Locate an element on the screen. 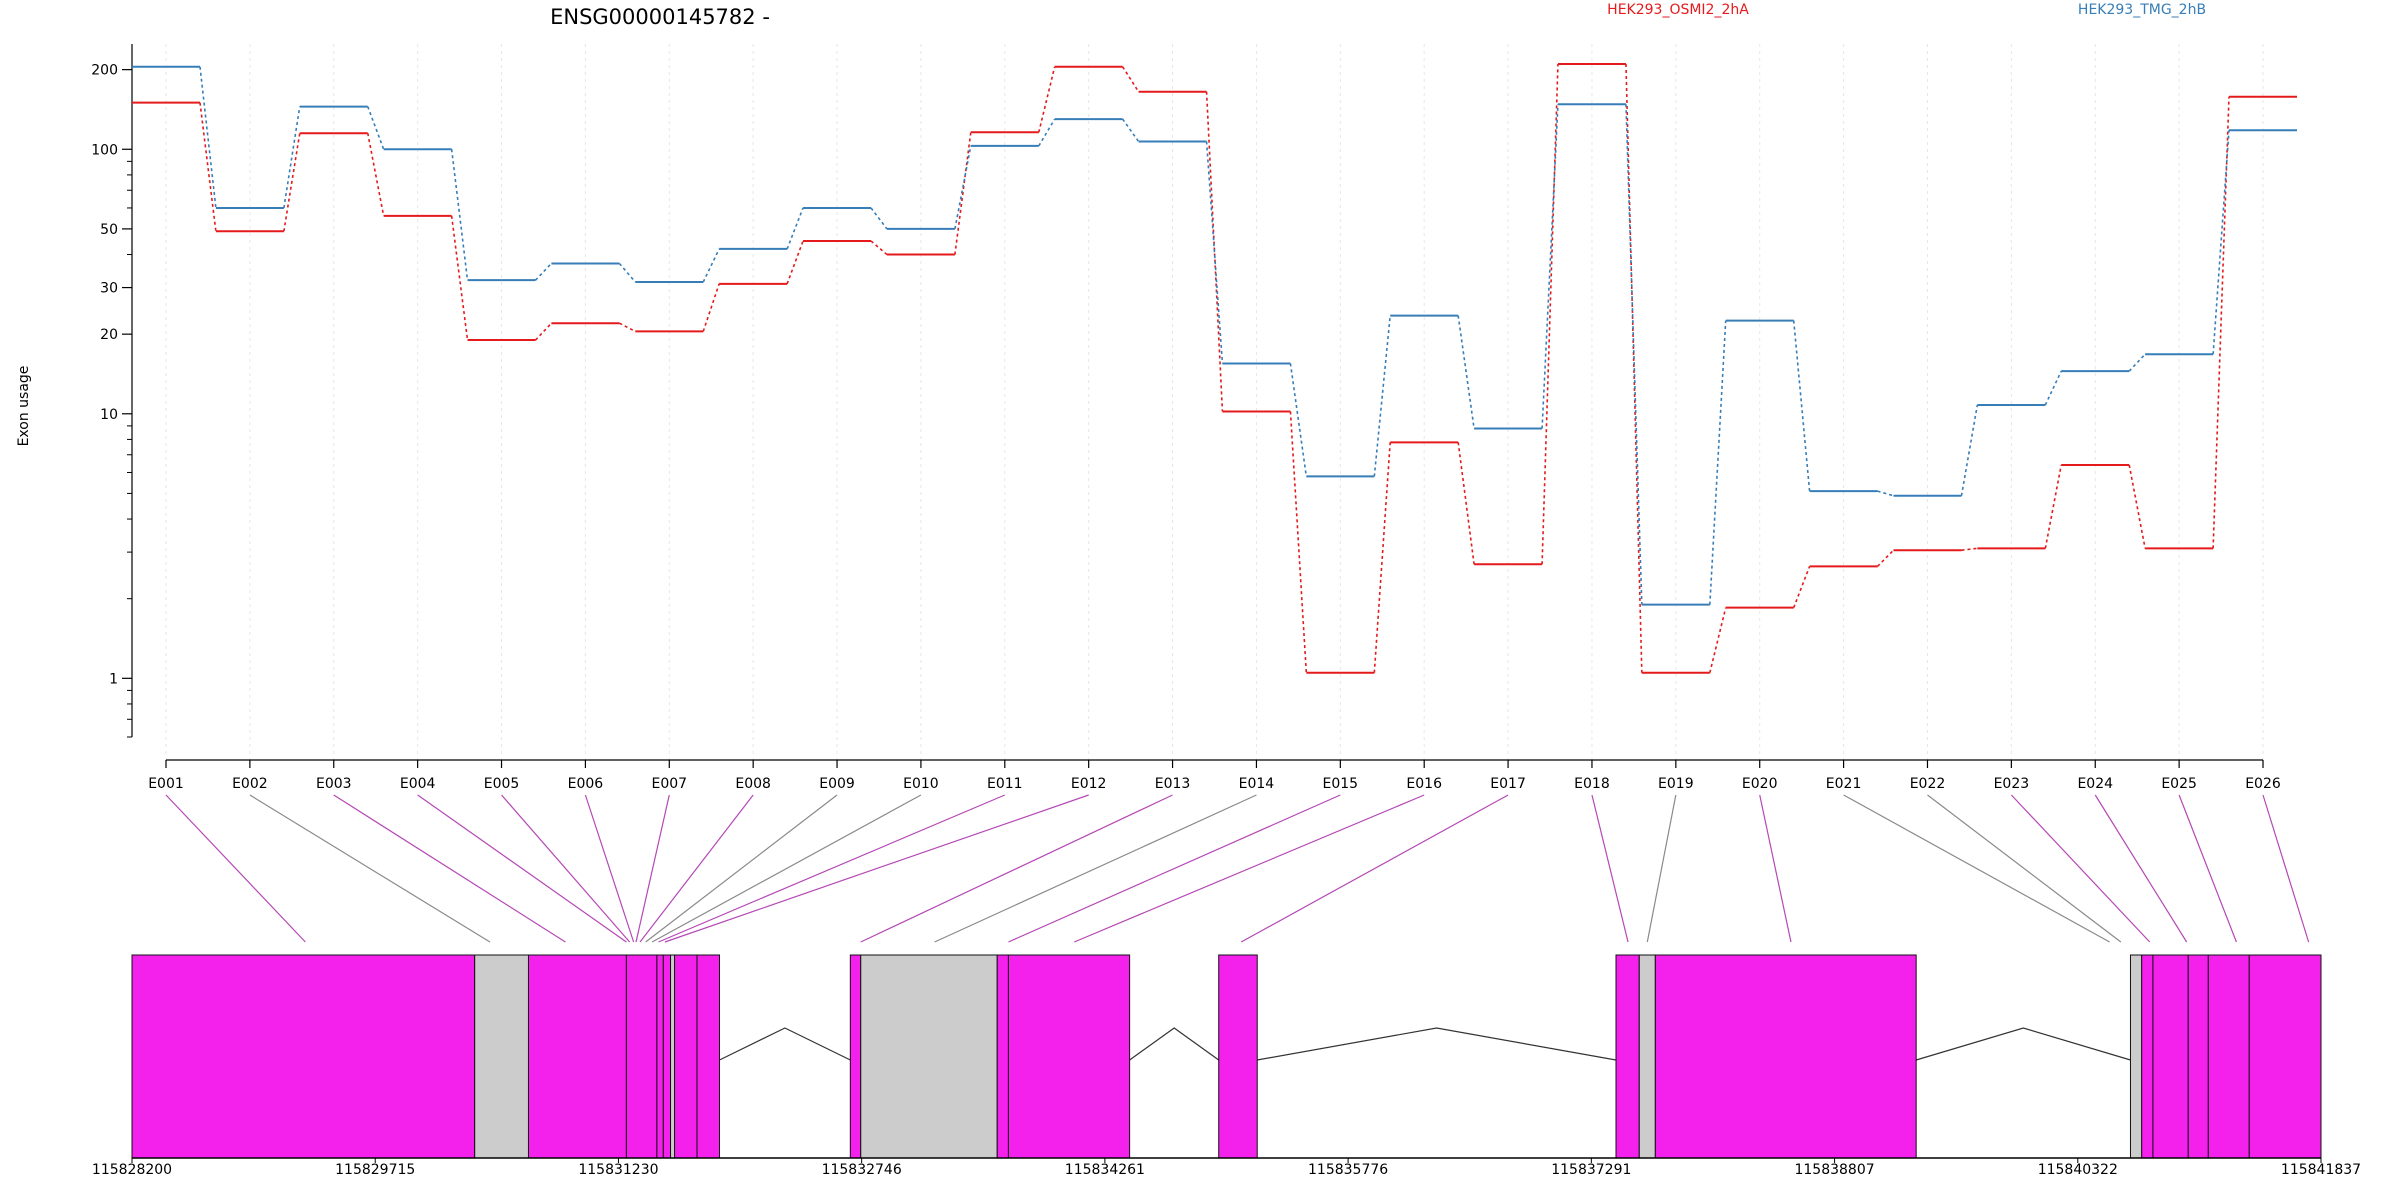 The image size is (2400, 1204). coord-tick-label: 115831230 is located at coordinates (618, 1170).